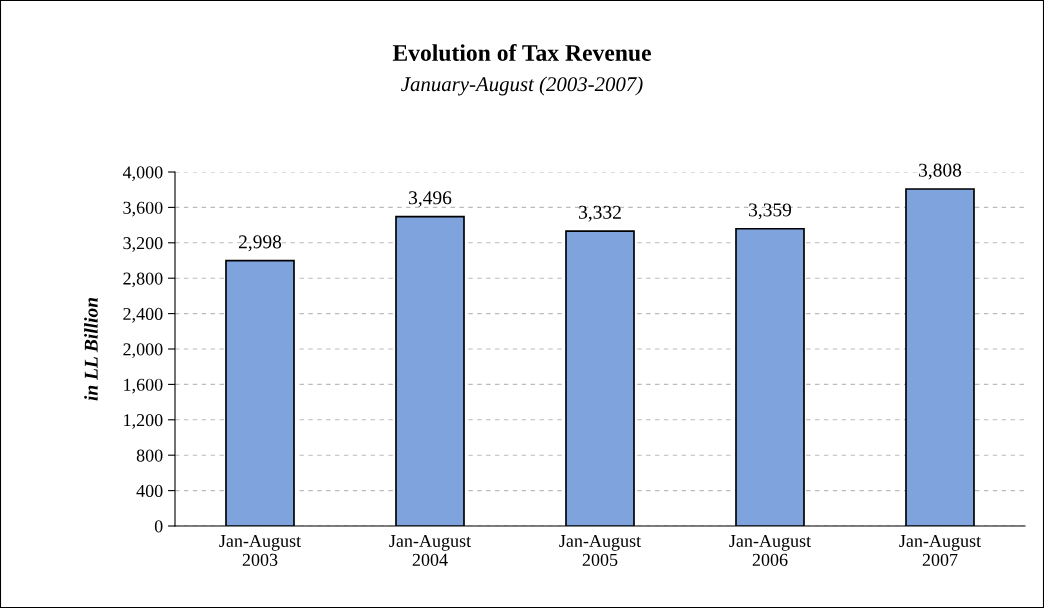 Image resolution: width=1044 pixels, height=608 pixels. Describe the element at coordinates (143, 386) in the screenshot. I see `y-tick-label: 1,600` at that location.